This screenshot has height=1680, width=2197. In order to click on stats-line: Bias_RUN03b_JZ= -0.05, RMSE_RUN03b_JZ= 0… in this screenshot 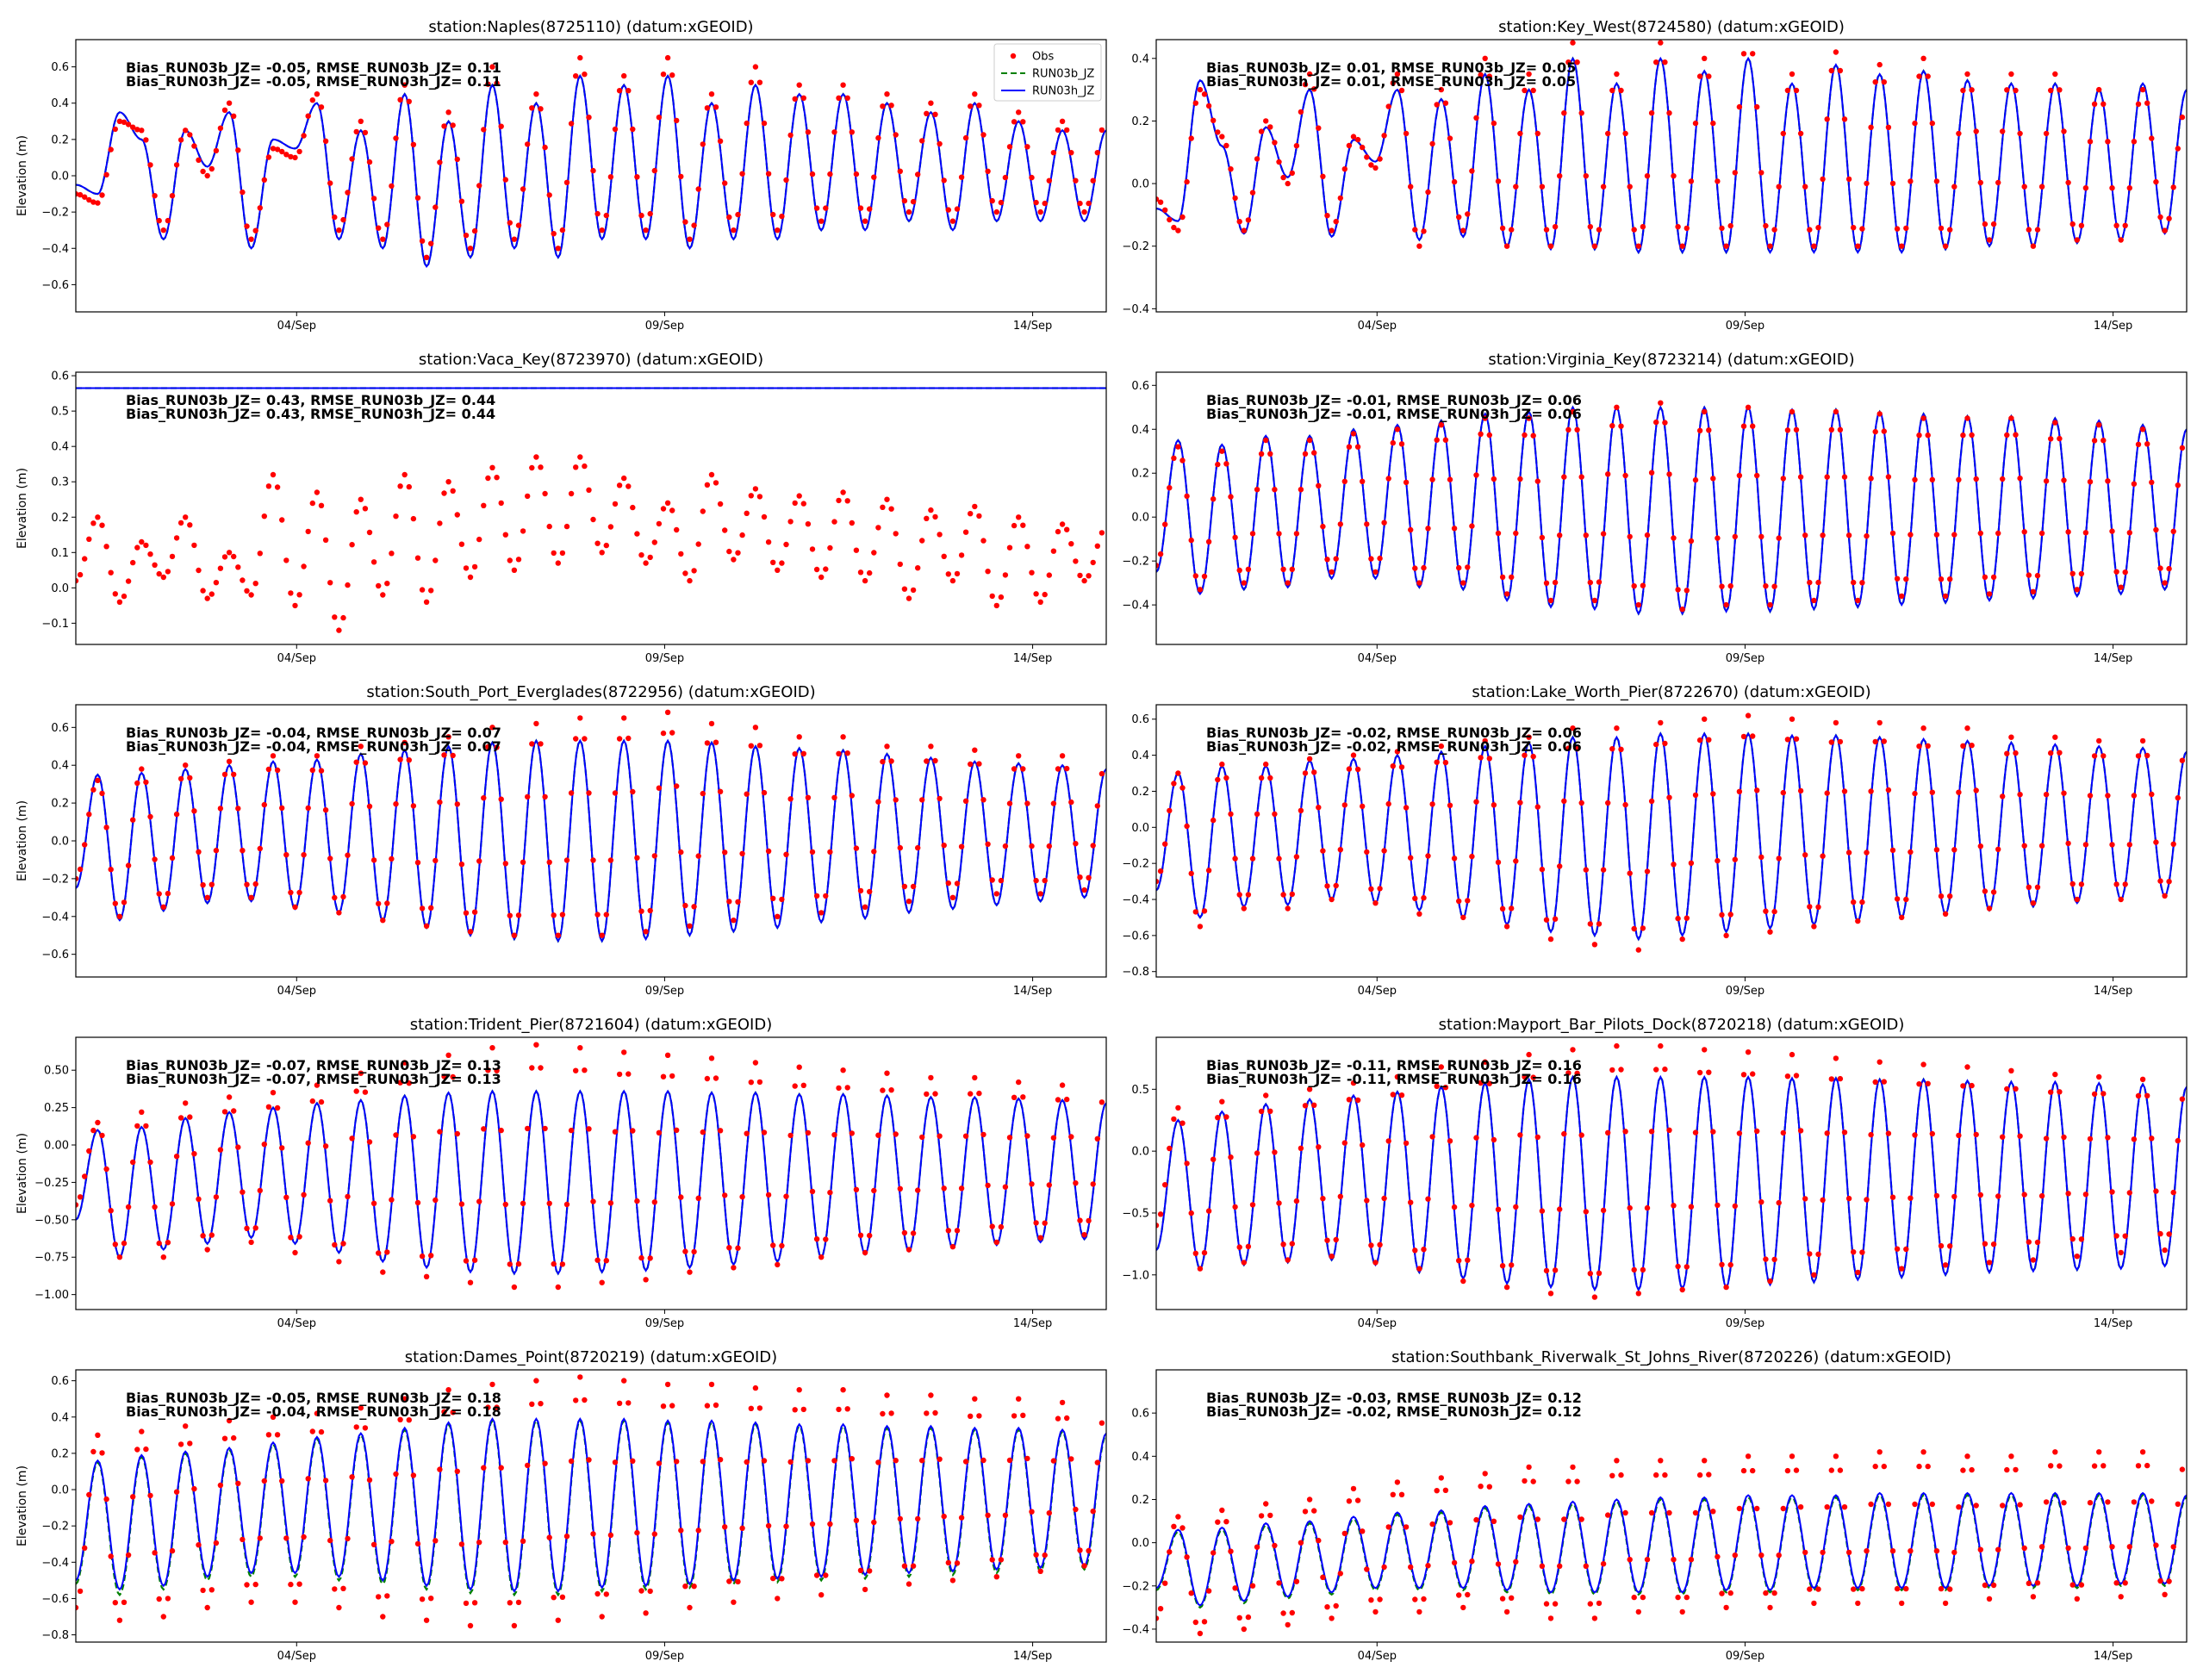, I will do `click(313, 1398)`.